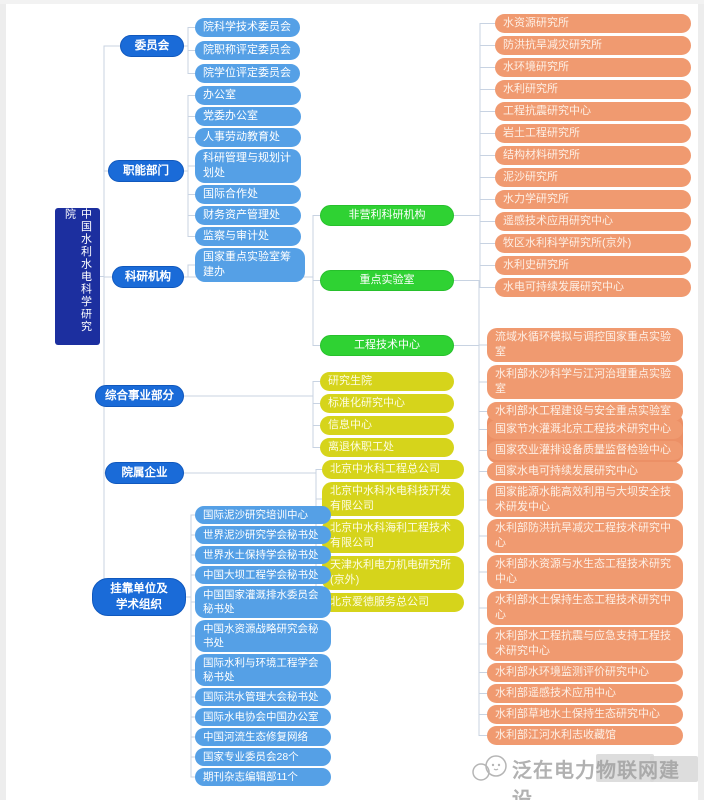 This screenshot has height=800, width=704. What do you see at coordinates (387, 215) in the screenshot?
I see `node-nonprofit: 非营利科研机构` at bounding box center [387, 215].